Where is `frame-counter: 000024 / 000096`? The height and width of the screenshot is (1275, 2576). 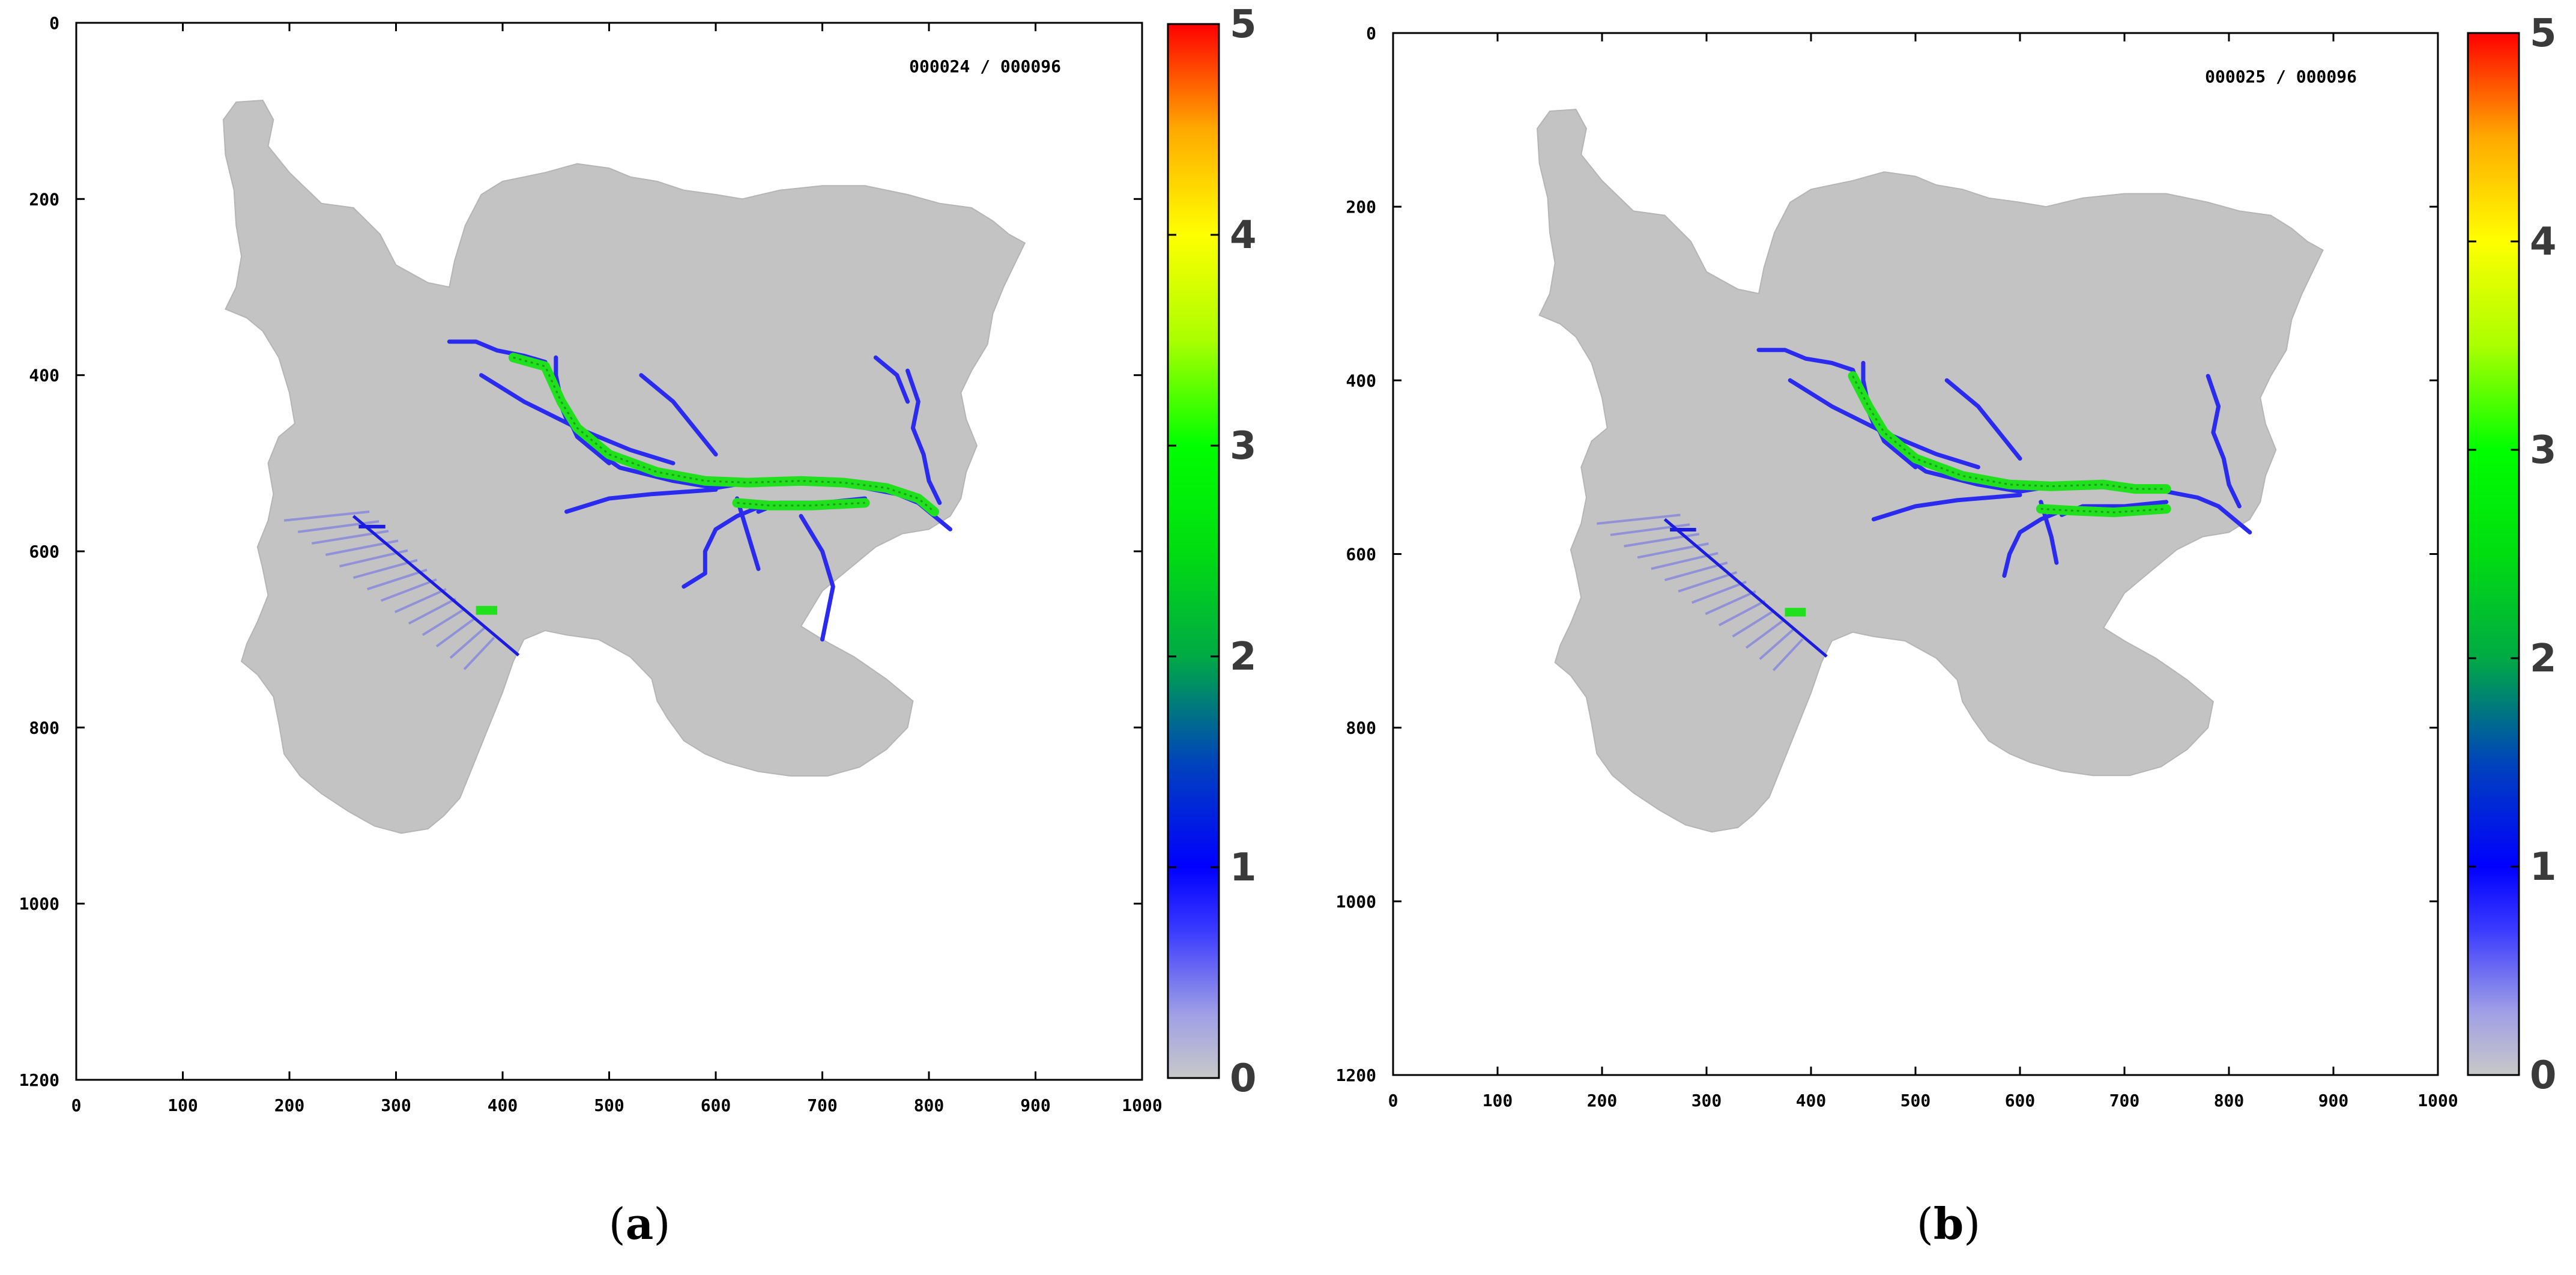 frame-counter: 000024 / 000096 is located at coordinates (985, 66).